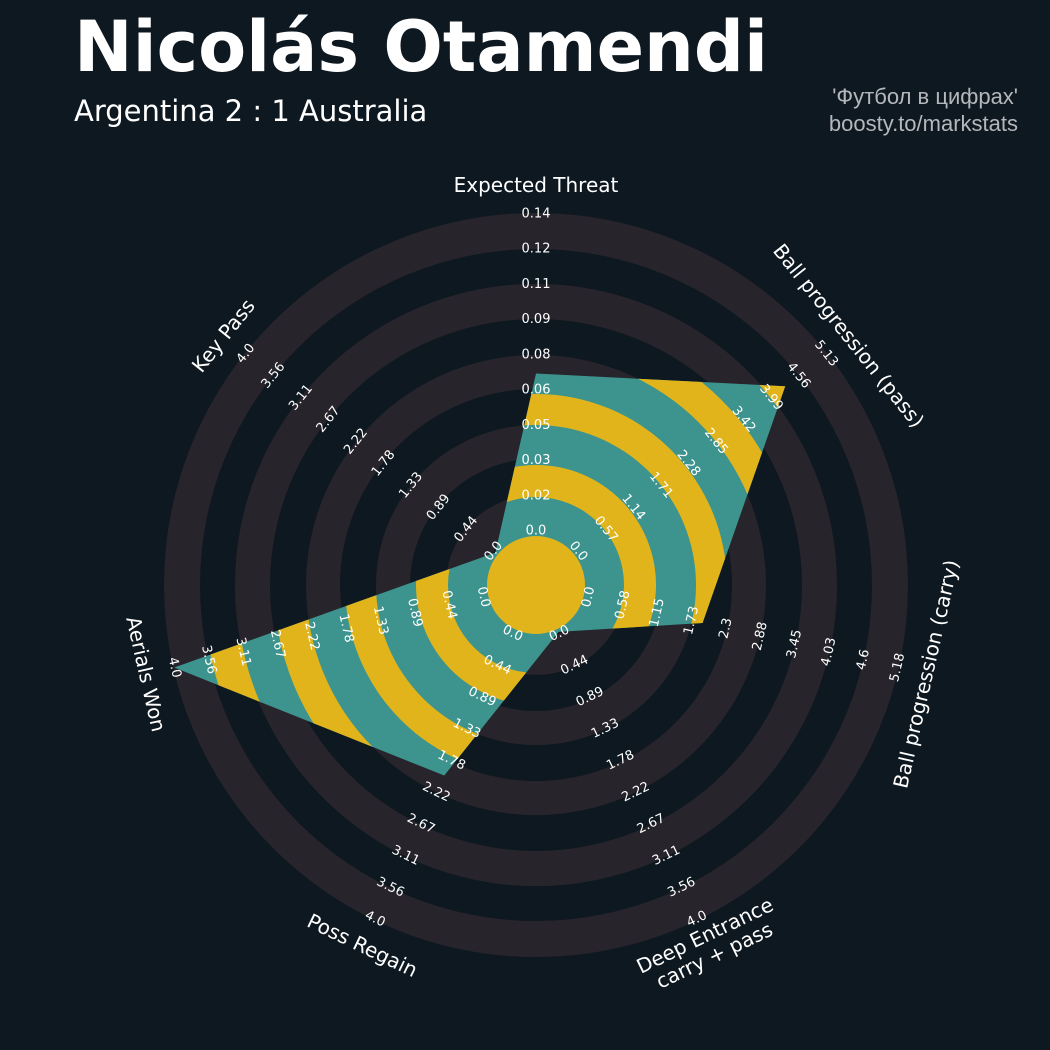  Describe the element at coordinates (448, 605) in the screenshot. I see `tick-label: 0.44` at that location.